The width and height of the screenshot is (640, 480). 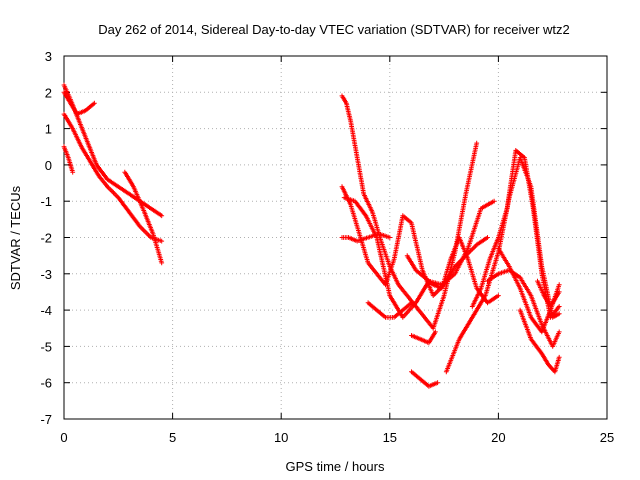 What do you see at coordinates (48, 129) in the screenshot?
I see `y-tick-label: 1` at bounding box center [48, 129].